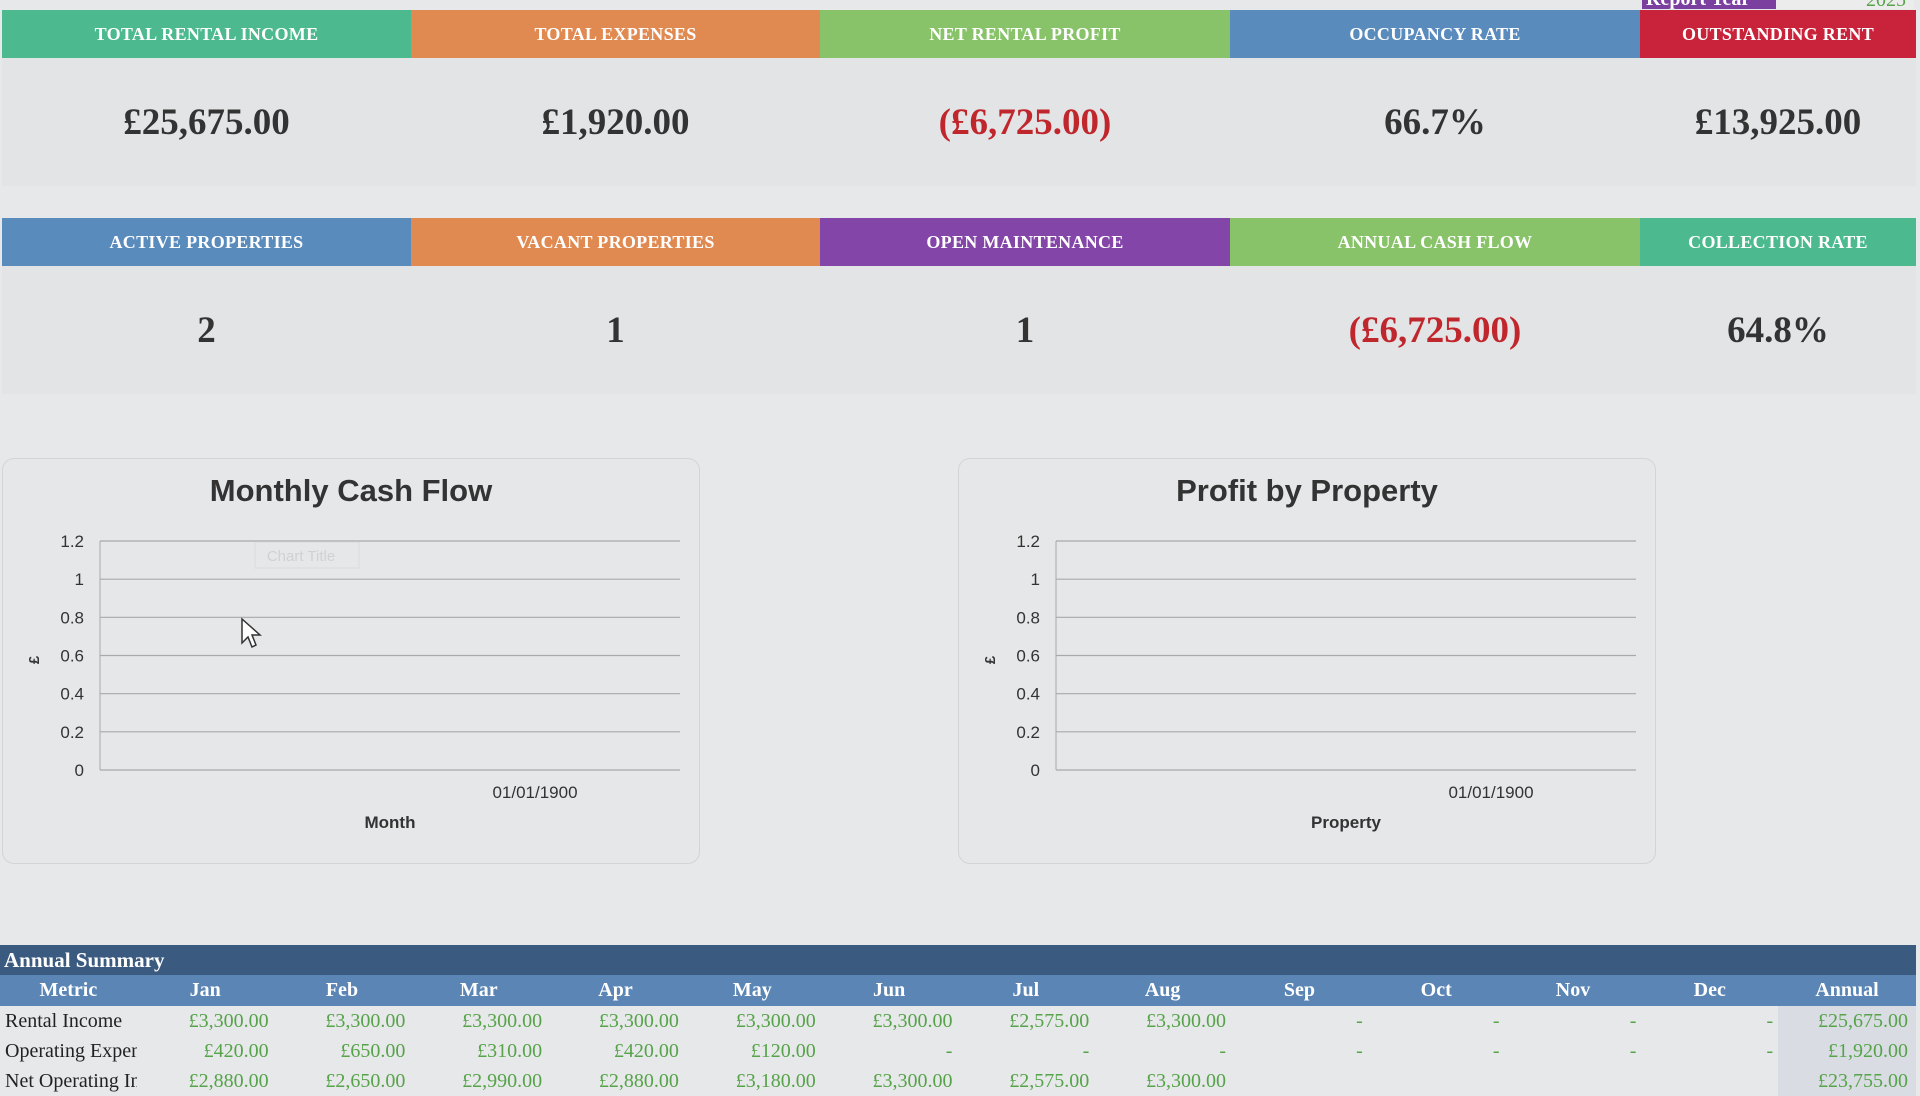  I want to click on chart-plot-area: 0 0.2 0.4 0.6 0.8 1 1.2 01/01/1900 Property £, so click(1309, 682).